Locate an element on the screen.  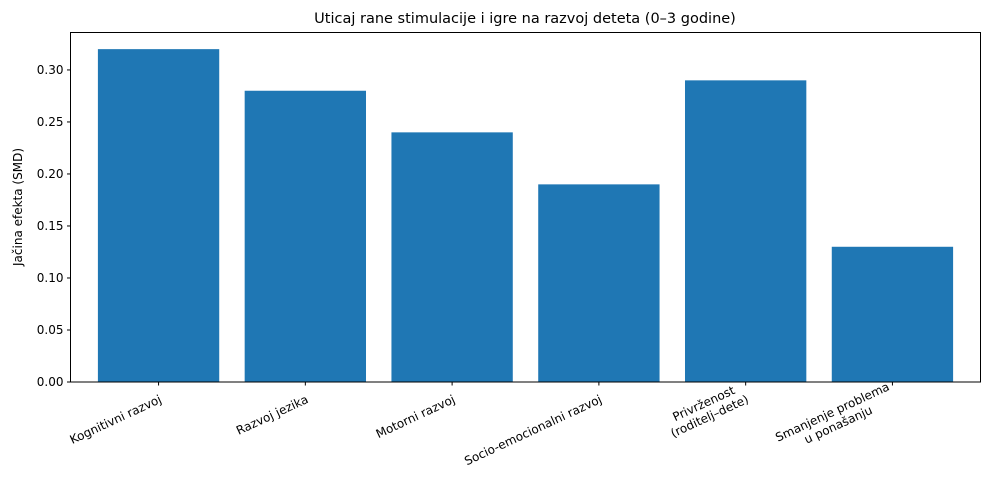
y-tick-label: 0.15 is located at coordinates (50, 226).